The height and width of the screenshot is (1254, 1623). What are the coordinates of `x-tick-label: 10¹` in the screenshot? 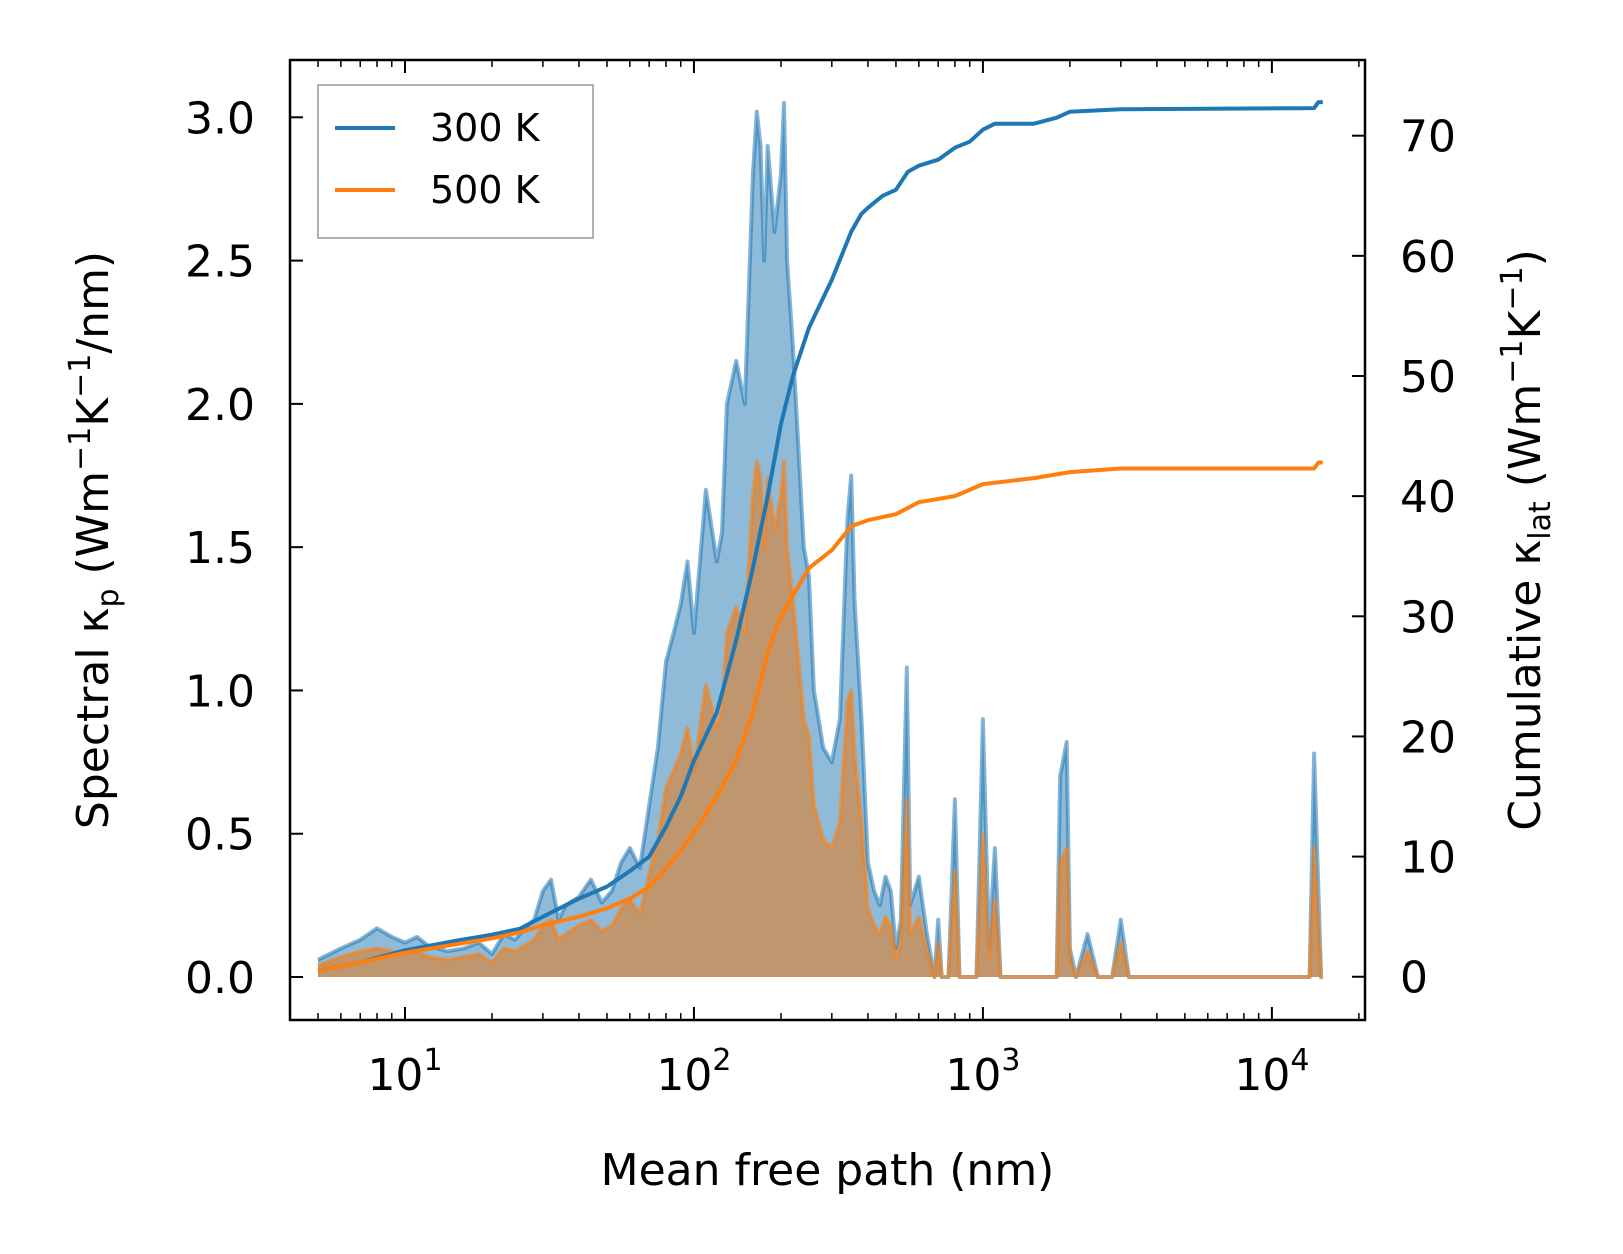 It's located at (404, 1072).